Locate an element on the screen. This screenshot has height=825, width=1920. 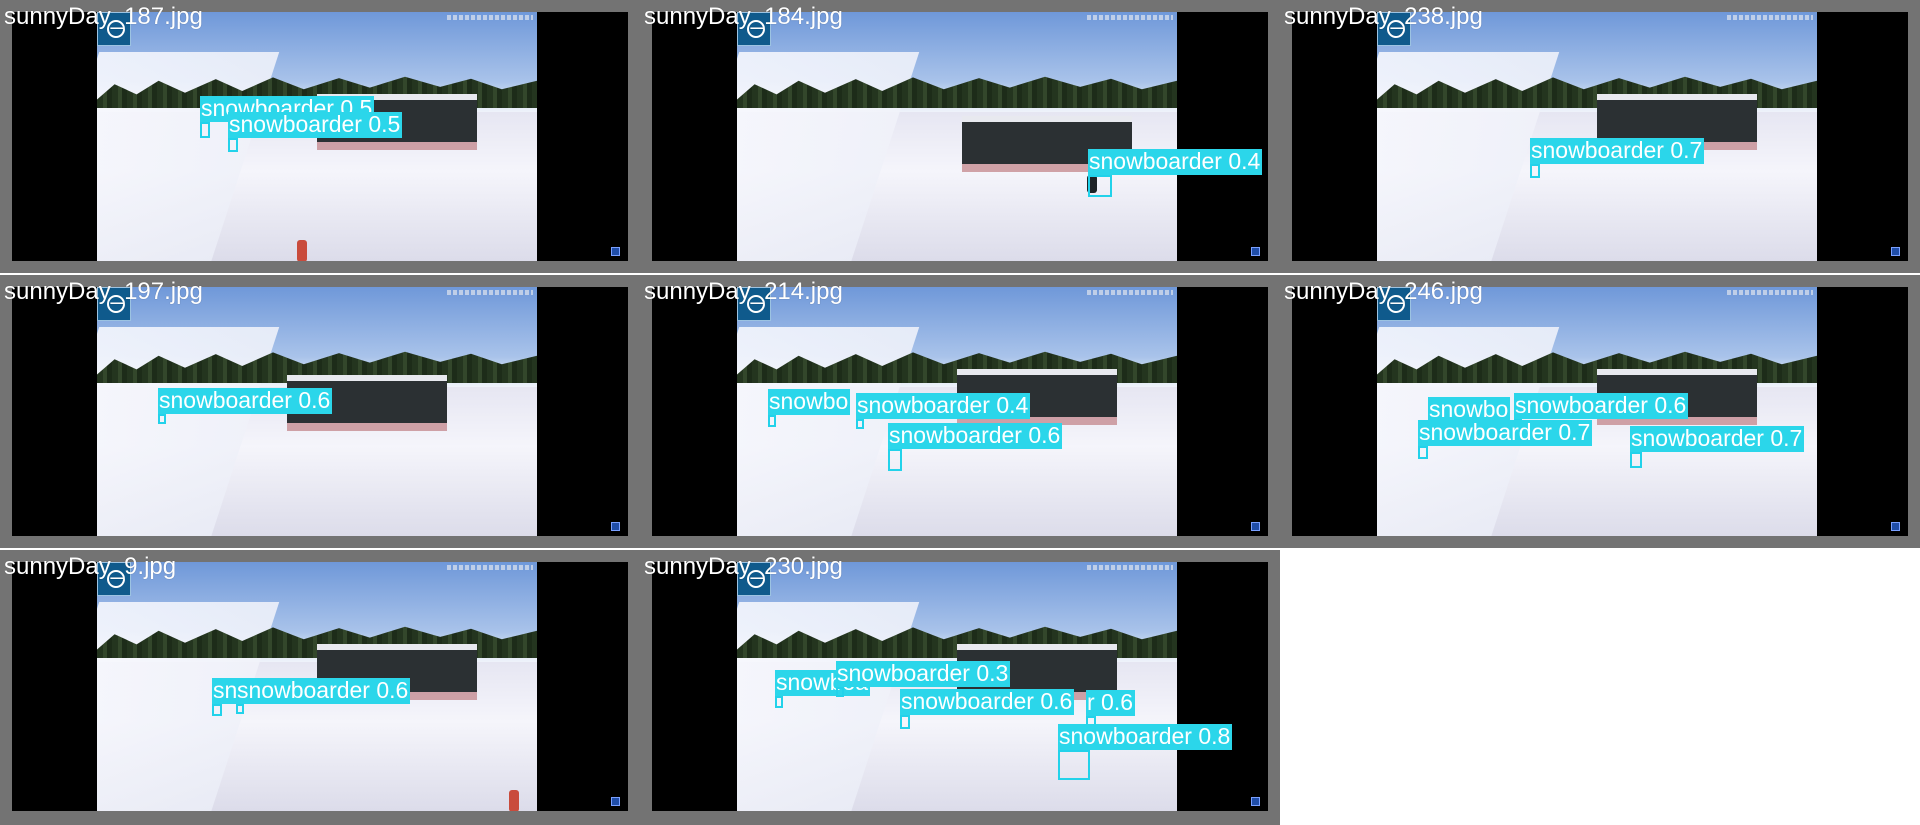
detection-box: snowboarder 0.8 is located at coordinates (1145, 752).